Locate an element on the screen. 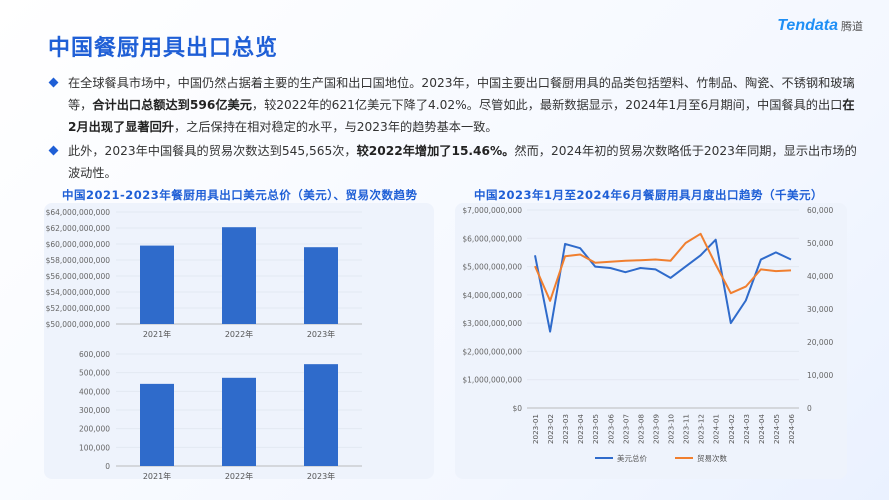  y-tick-label: $62,000,000,000 is located at coordinates (78, 228).